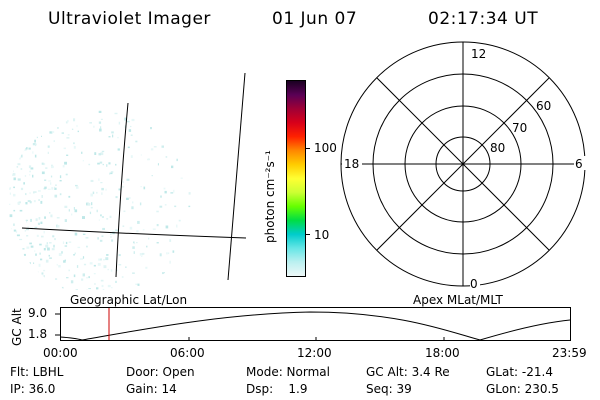 This screenshot has width=600, height=400. What do you see at coordinates (442, 353) in the screenshot?
I see `time-tick-label: 18:00` at bounding box center [442, 353].